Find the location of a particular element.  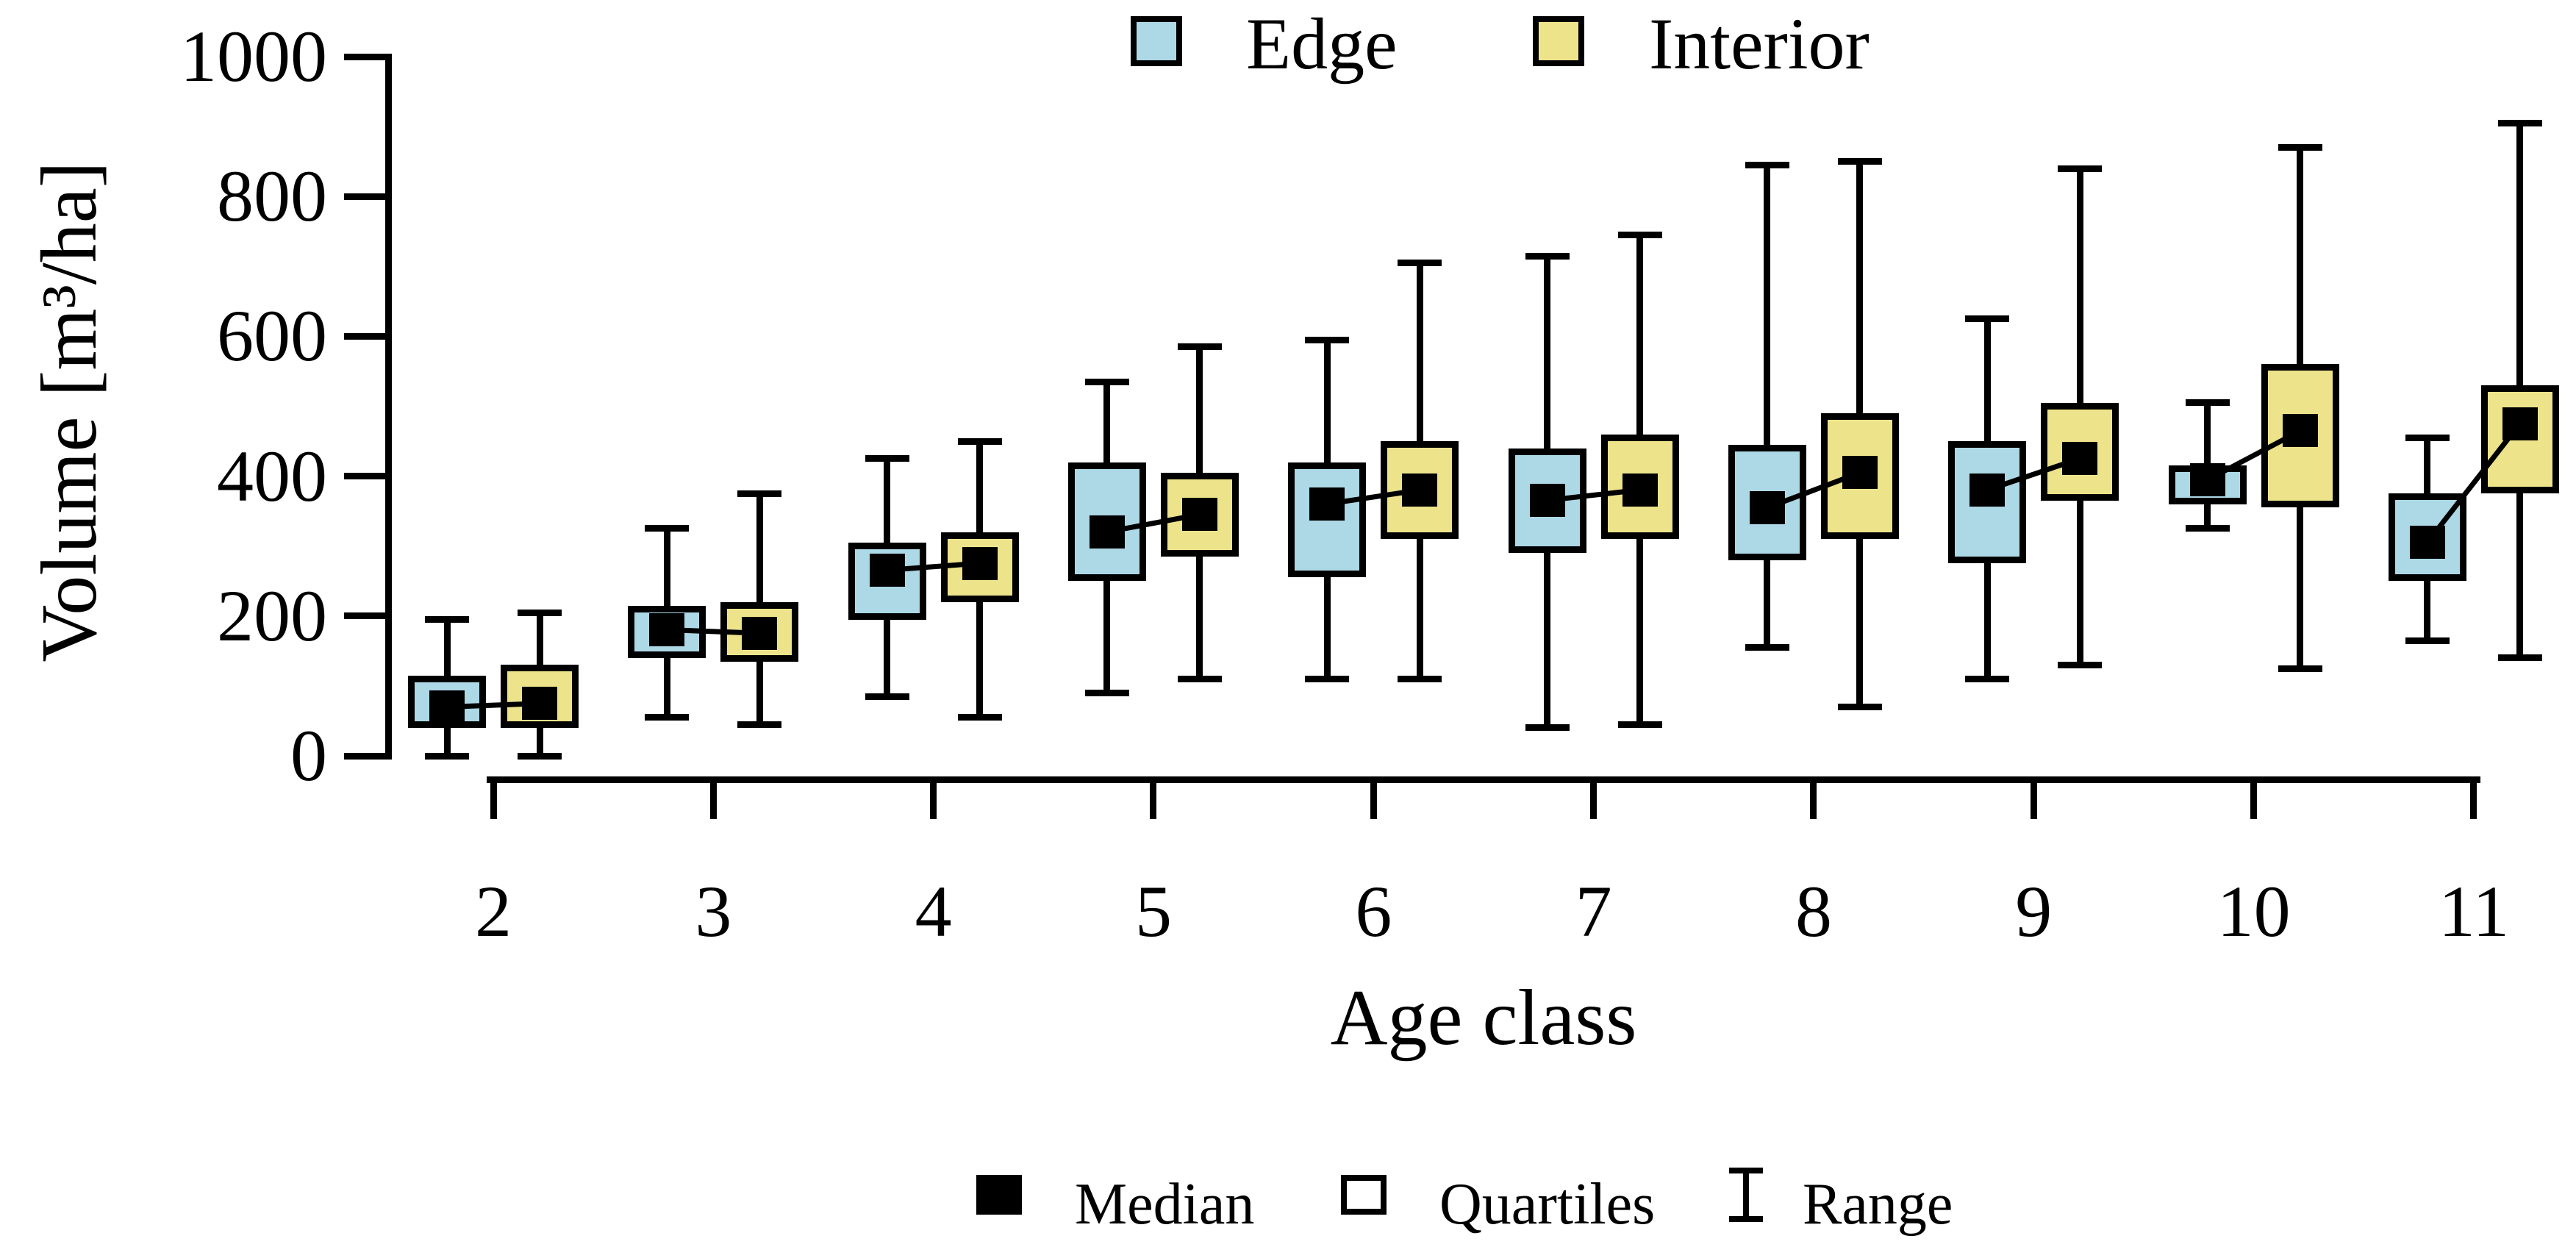

x-tick-label: 11 is located at coordinates (2474, 911).